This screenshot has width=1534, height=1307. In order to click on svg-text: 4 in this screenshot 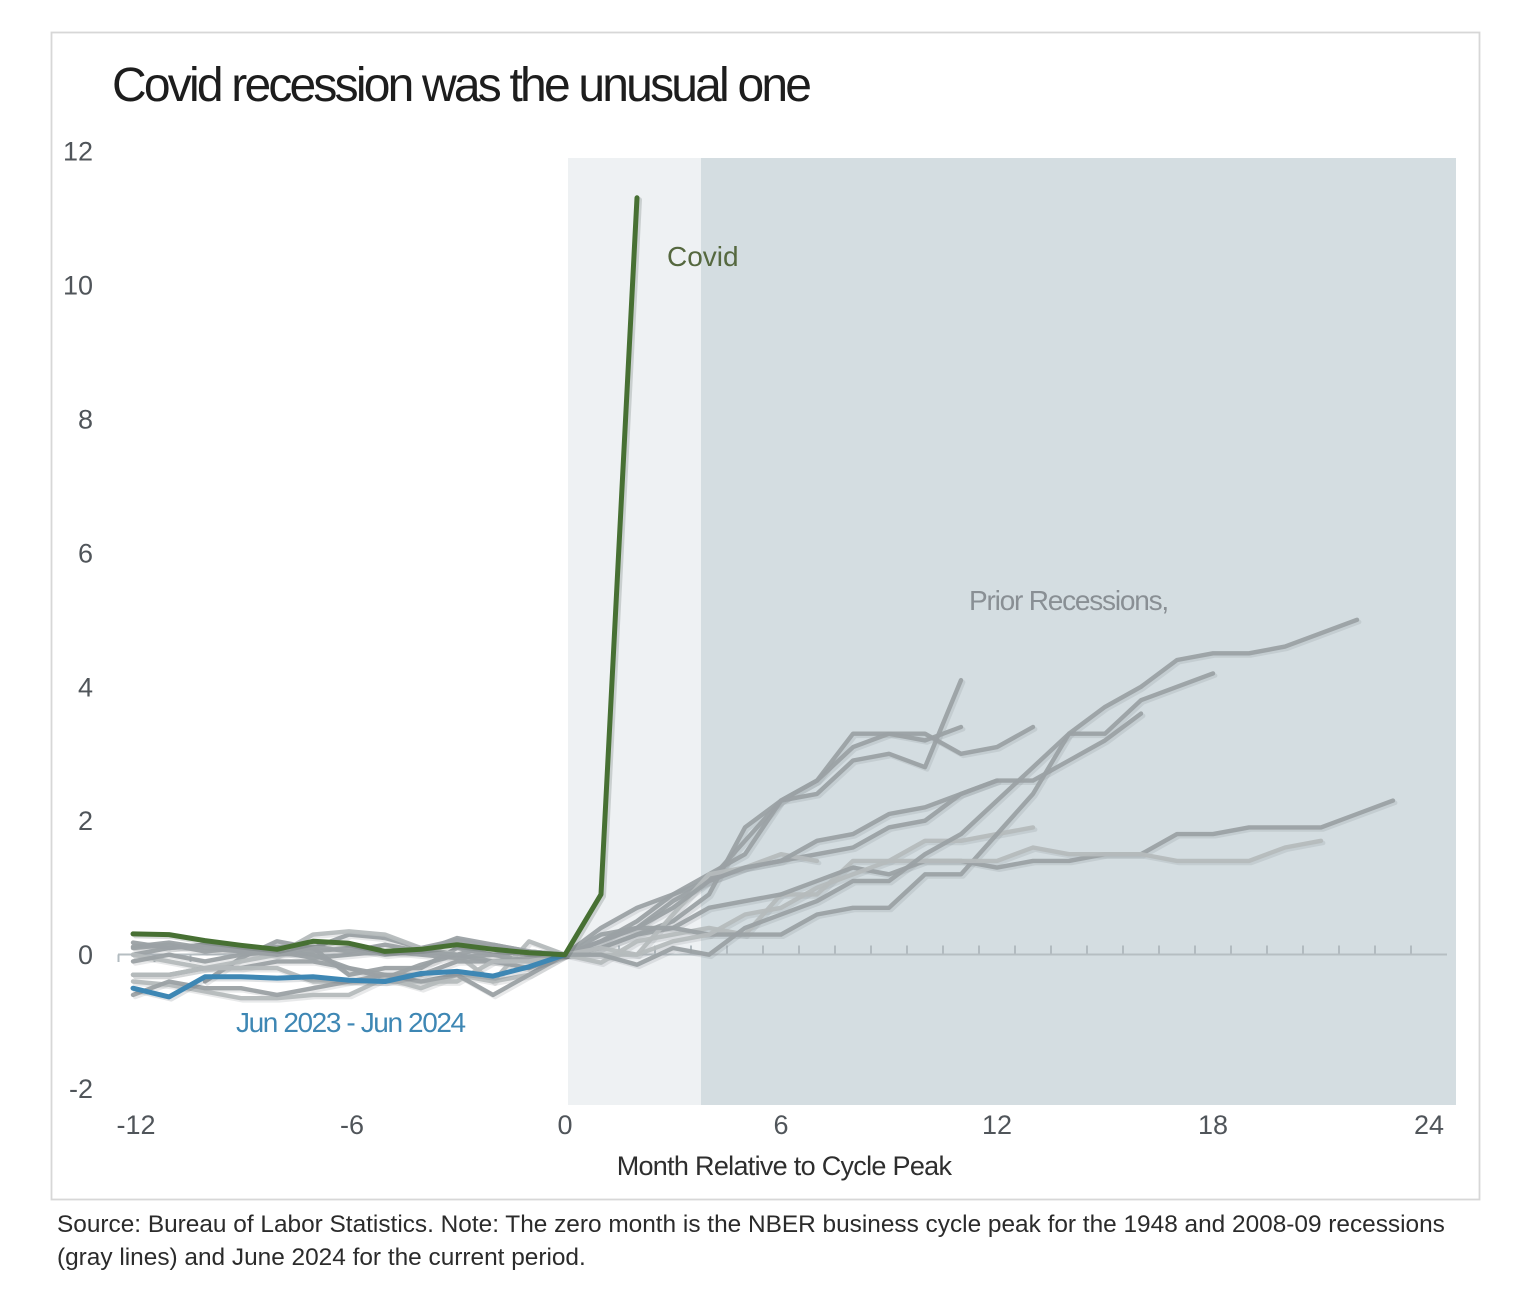, I will do `click(85, 687)`.